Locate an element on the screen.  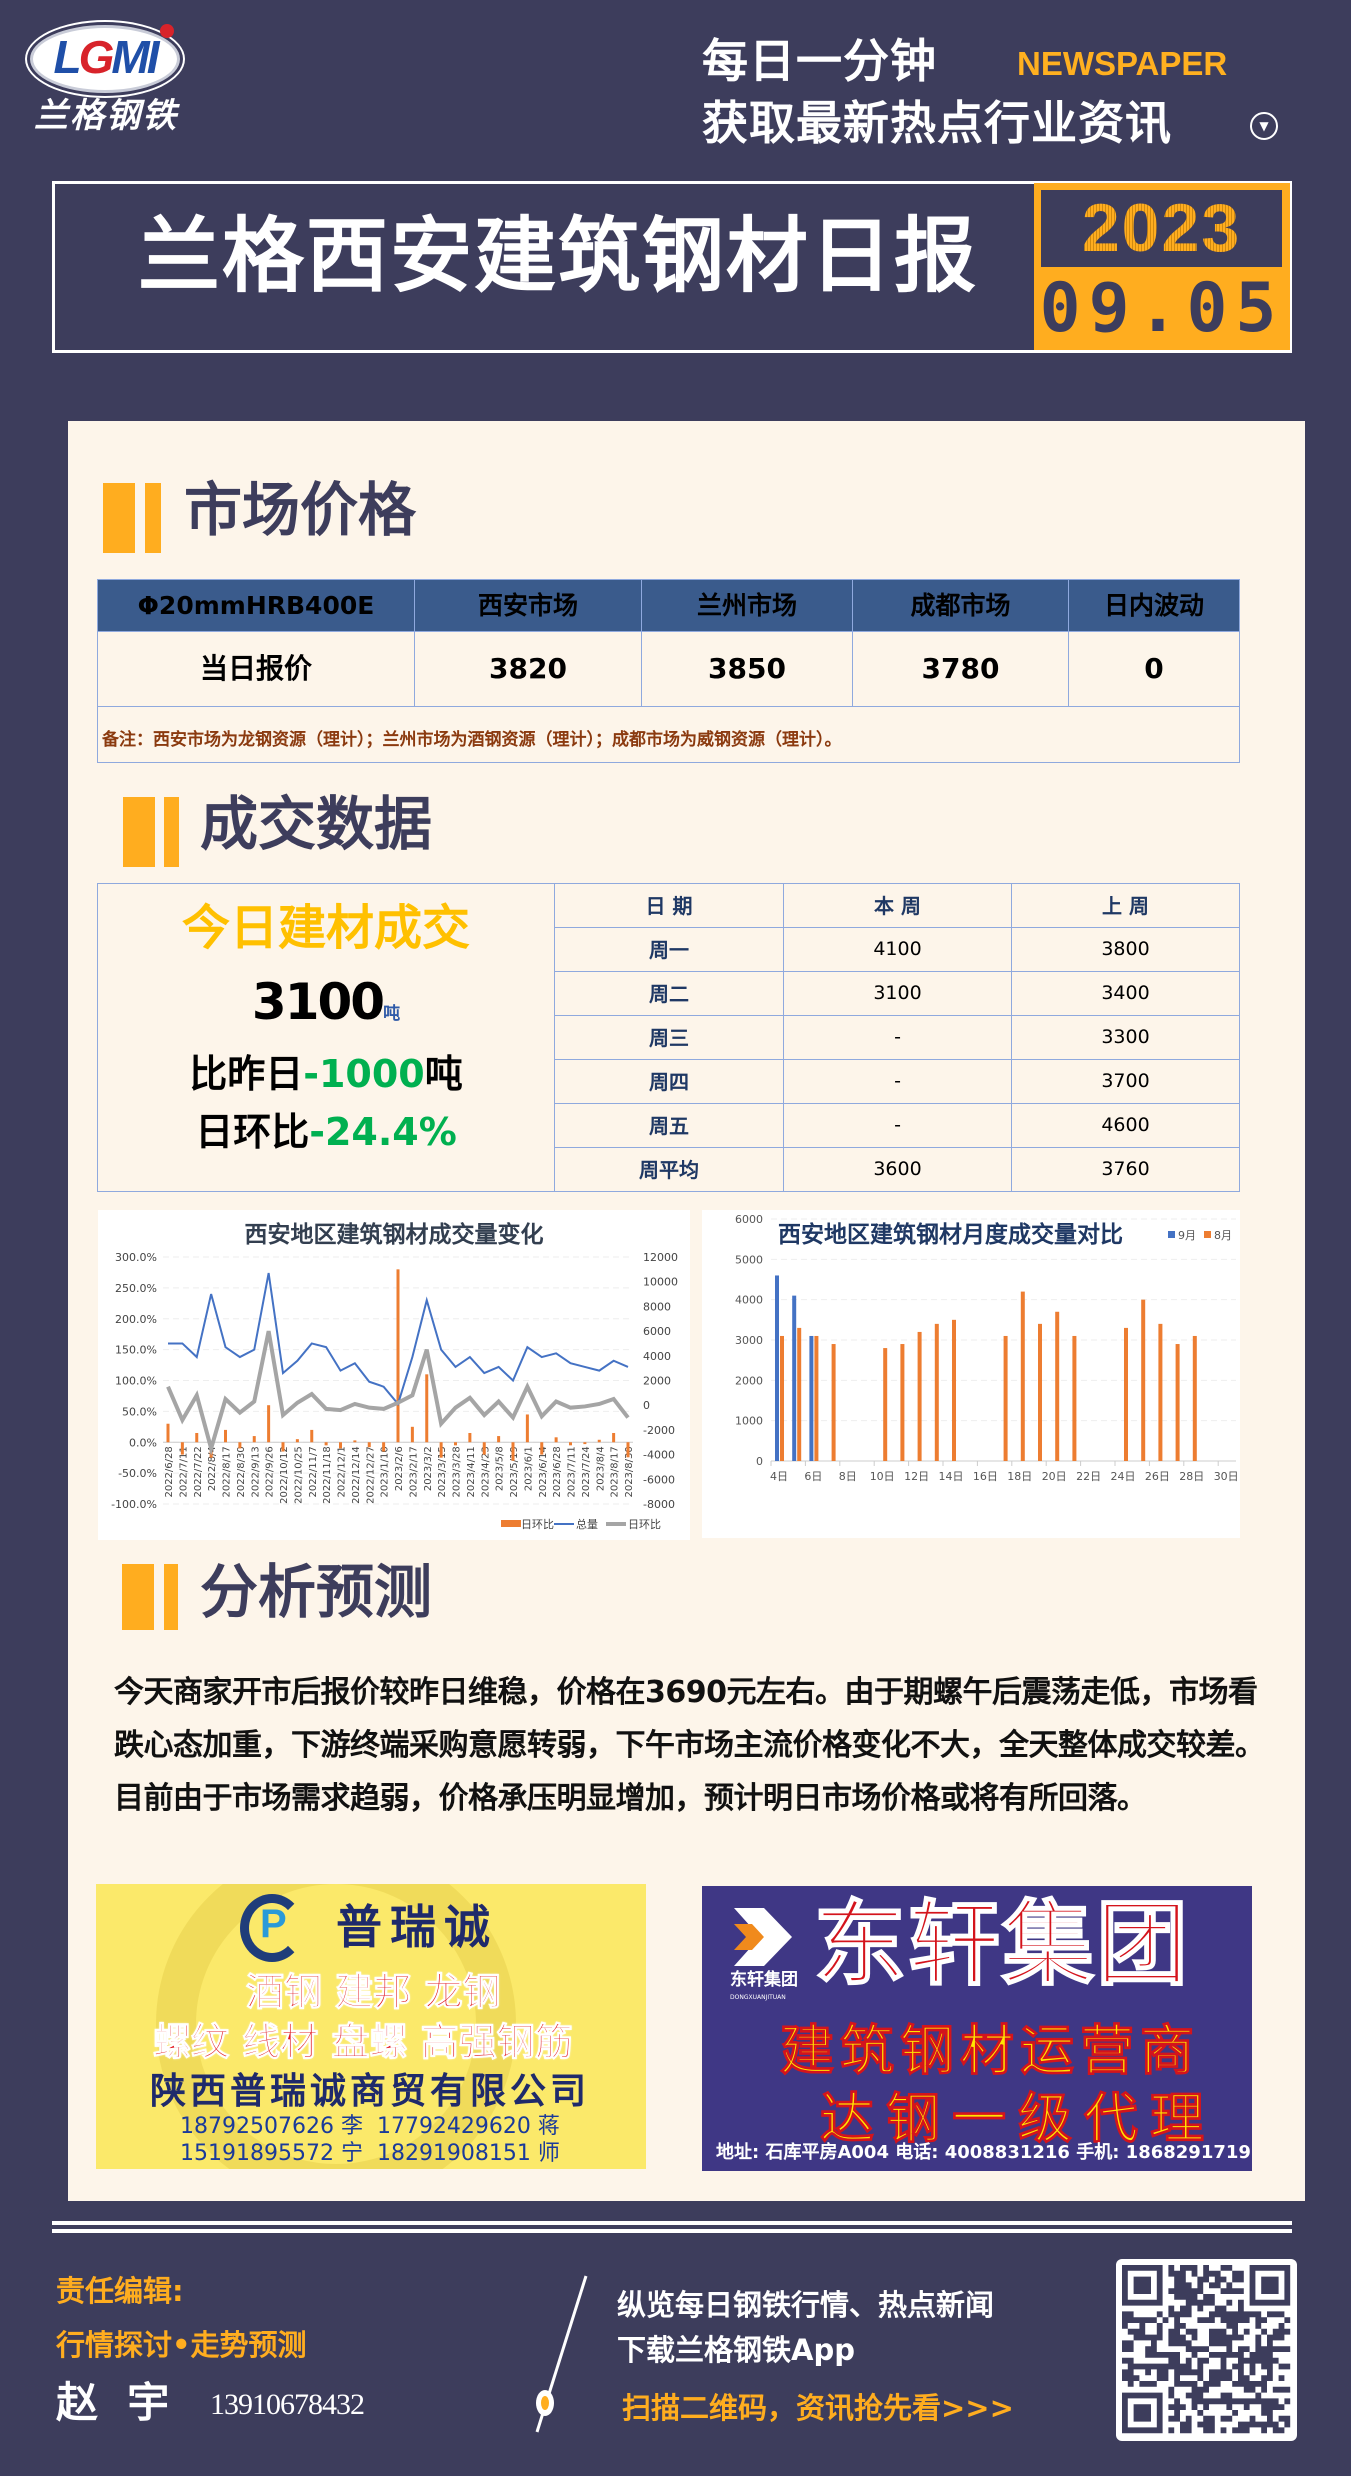
ad-line: 建筑钢材运营商 is located at coordinates (990, 2050).